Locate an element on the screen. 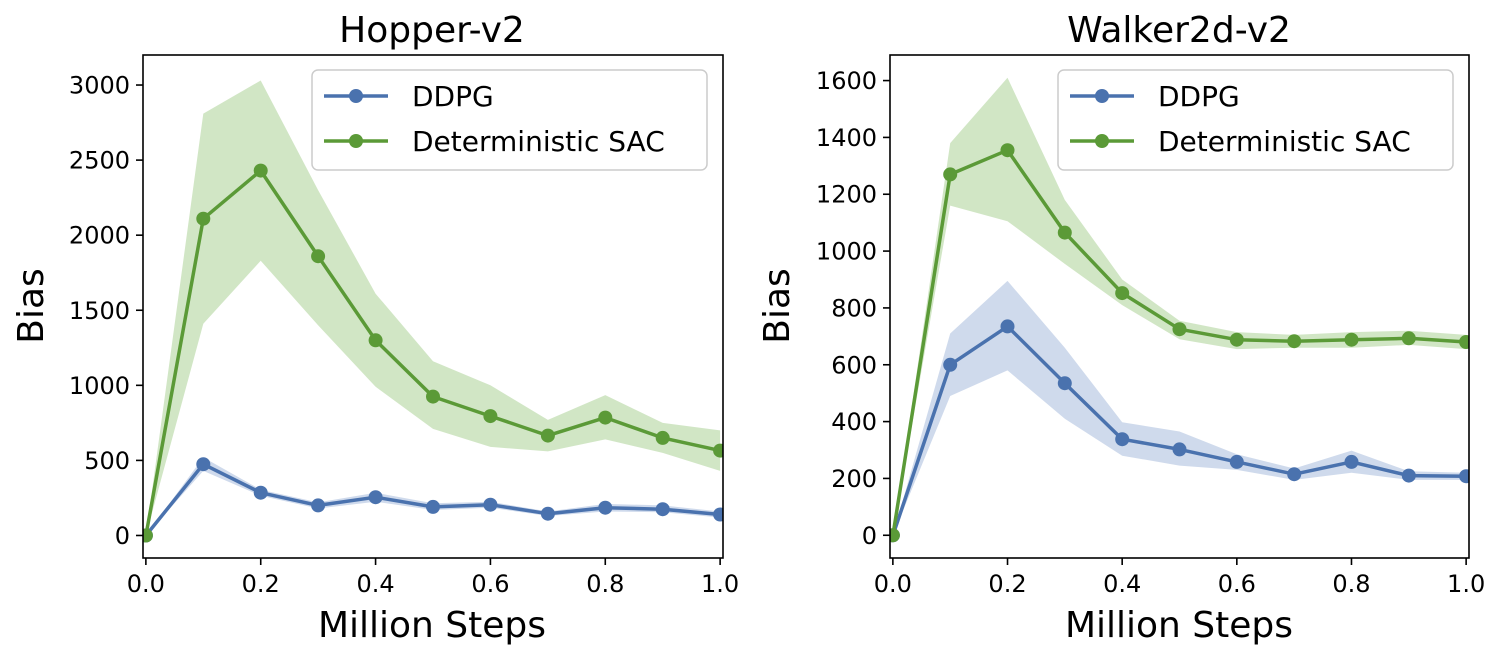 The image size is (1500, 660). y-tick-label: 800 is located at coordinates (854, 308).